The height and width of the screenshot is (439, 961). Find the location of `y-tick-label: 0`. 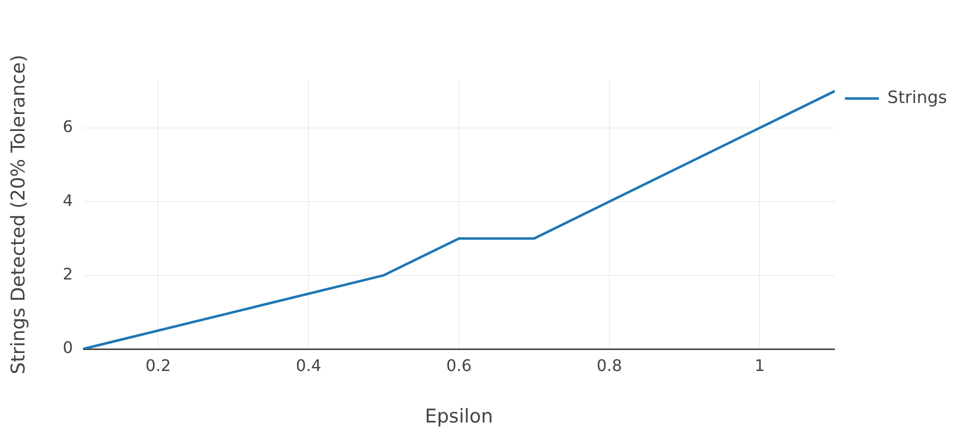

y-tick-label: 0 is located at coordinates (67, 348).